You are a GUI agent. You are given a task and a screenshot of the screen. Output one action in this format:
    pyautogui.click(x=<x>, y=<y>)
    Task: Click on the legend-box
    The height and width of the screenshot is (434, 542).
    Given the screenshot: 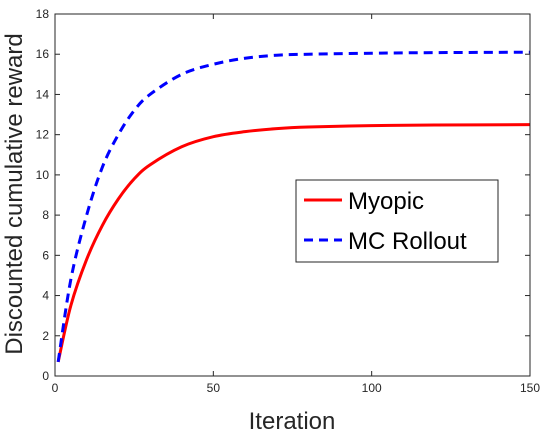 What is the action you would take?
    pyautogui.click(x=397, y=221)
    